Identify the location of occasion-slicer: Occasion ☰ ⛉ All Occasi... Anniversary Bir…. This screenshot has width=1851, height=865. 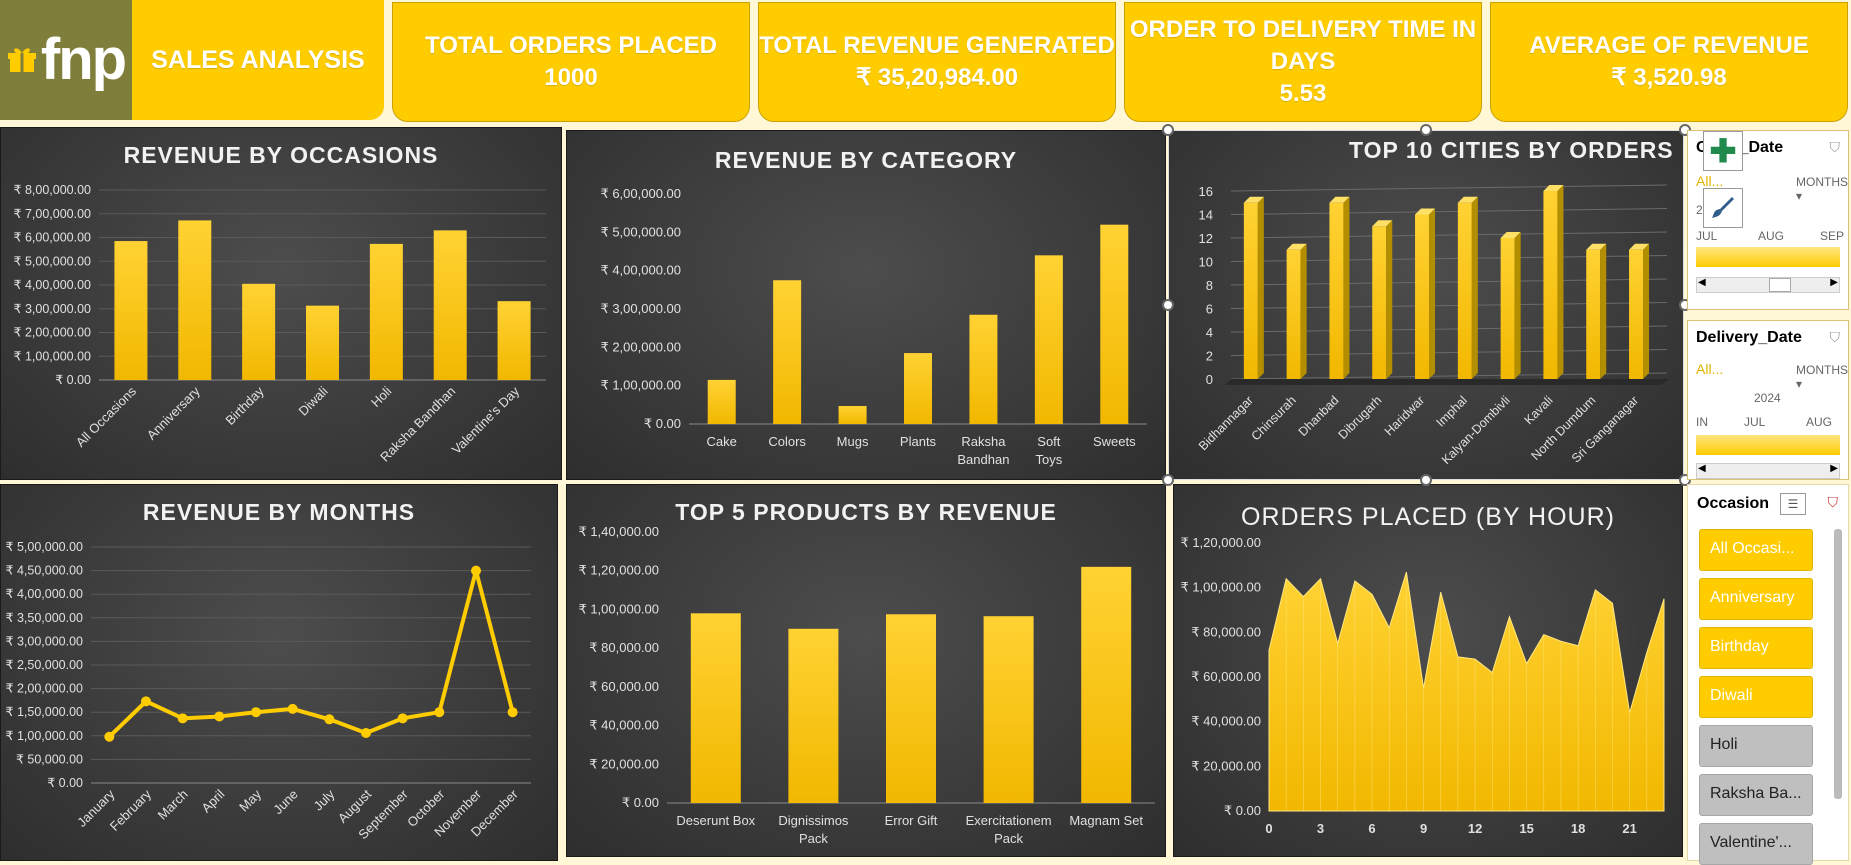
(1768, 674).